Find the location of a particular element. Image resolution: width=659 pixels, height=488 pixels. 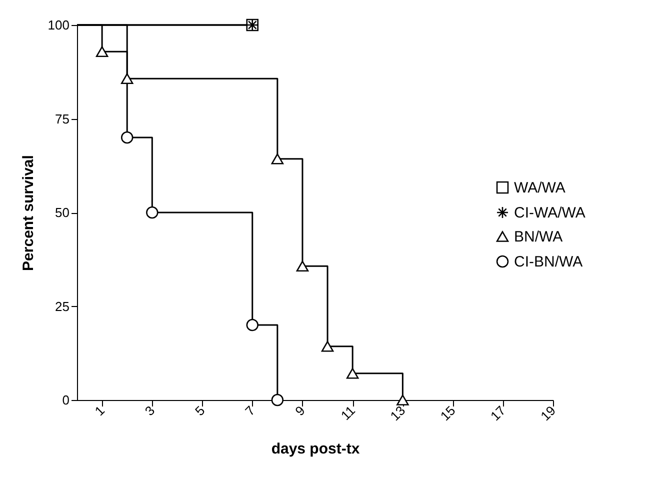

legend-label: CI-WA/WA is located at coordinates (550, 213).